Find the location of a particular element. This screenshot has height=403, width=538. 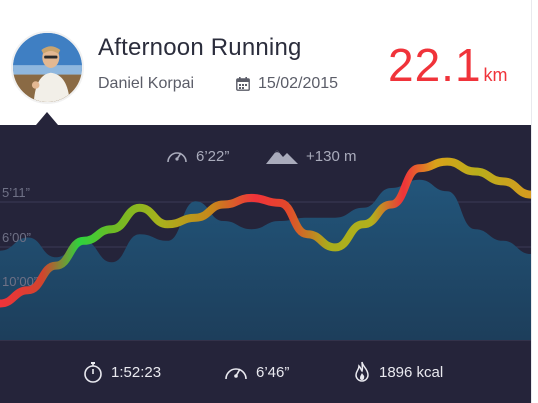

elevation-stat: +130 m is located at coordinates (311, 156).